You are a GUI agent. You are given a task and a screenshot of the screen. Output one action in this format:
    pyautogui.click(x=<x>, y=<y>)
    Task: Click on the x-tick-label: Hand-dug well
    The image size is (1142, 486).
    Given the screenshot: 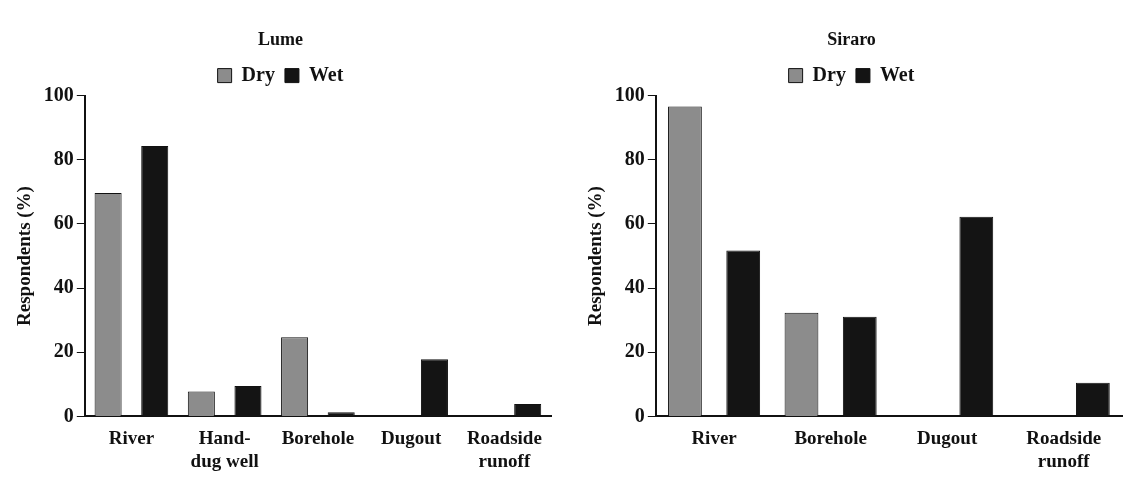 What is the action you would take?
    pyautogui.click(x=224, y=448)
    